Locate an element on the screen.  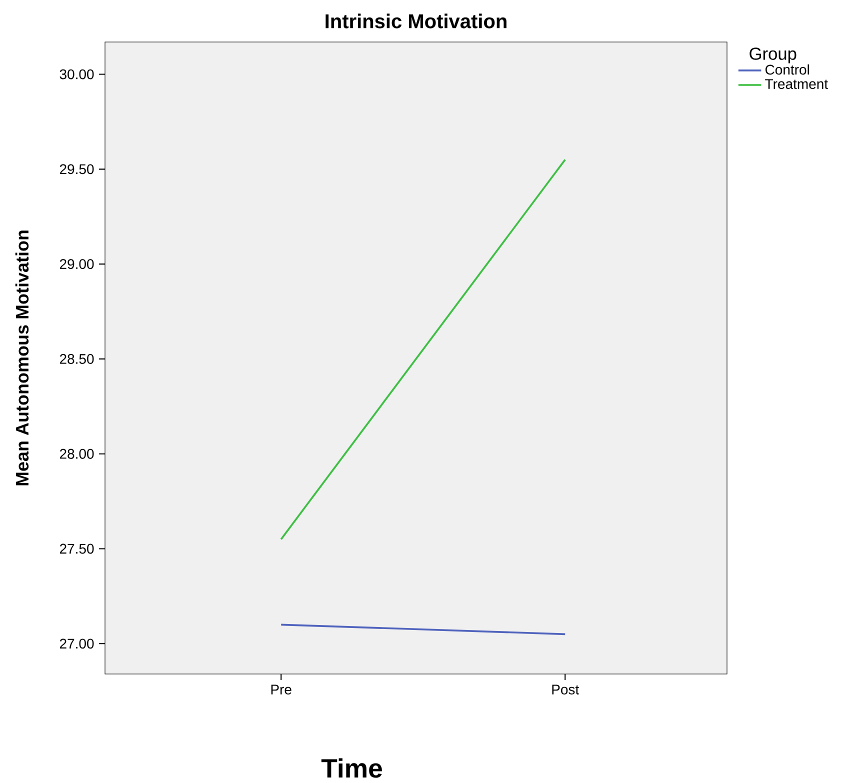
legend-title: Group is located at coordinates (773, 56).